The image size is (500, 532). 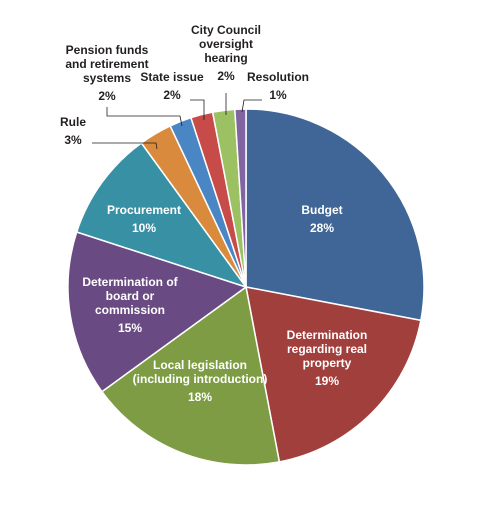 What do you see at coordinates (226, 76) in the screenshot?
I see `slice-percent-city-council-oversight-hearing: 2%` at bounding box center [226, 76].